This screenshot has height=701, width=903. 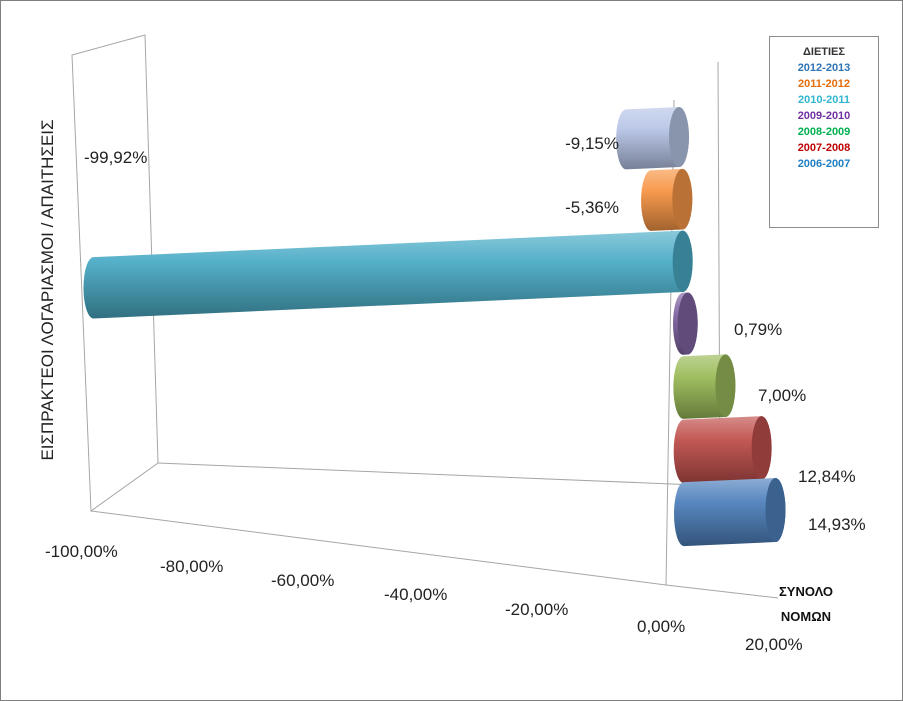 I want to click on x-tick-3: -40,00%, so click(x=415, y=594).